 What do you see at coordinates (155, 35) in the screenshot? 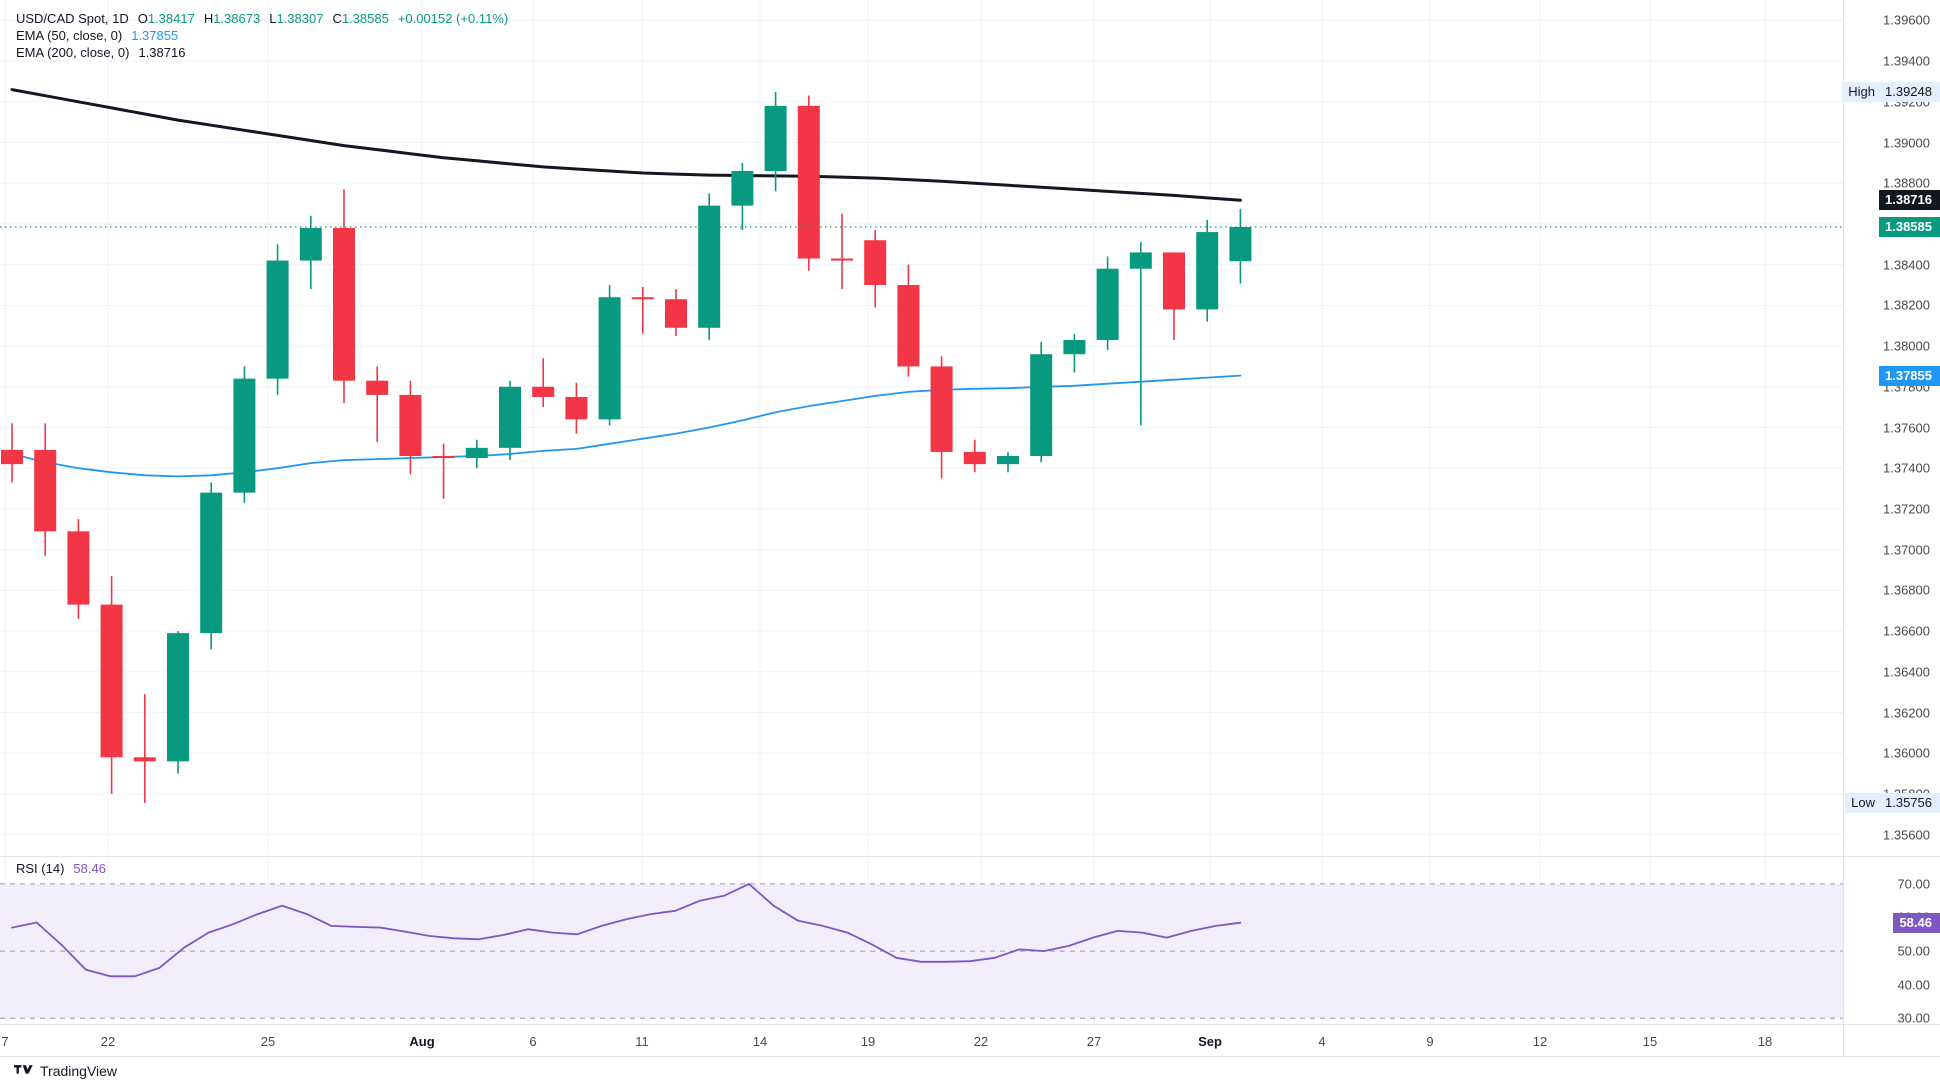
I see `legend-ema50-value: 1.37855` at bounding box center [155, 35].